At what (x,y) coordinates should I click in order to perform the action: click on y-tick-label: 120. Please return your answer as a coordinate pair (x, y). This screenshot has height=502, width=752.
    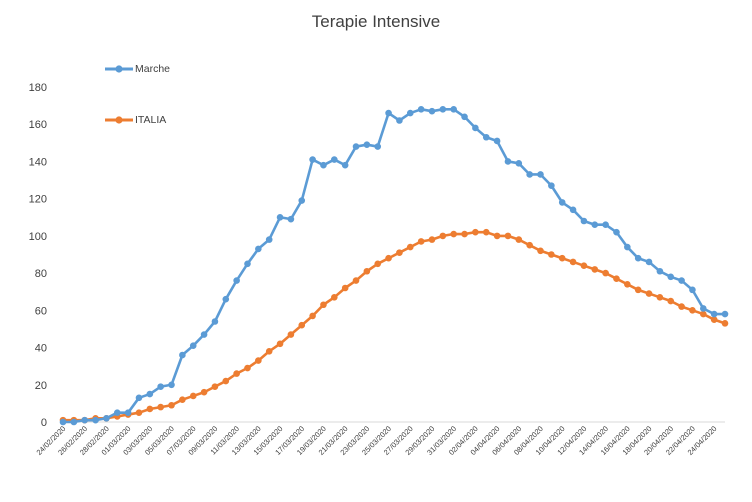
    Looking at the image, I should click on (38, 200).